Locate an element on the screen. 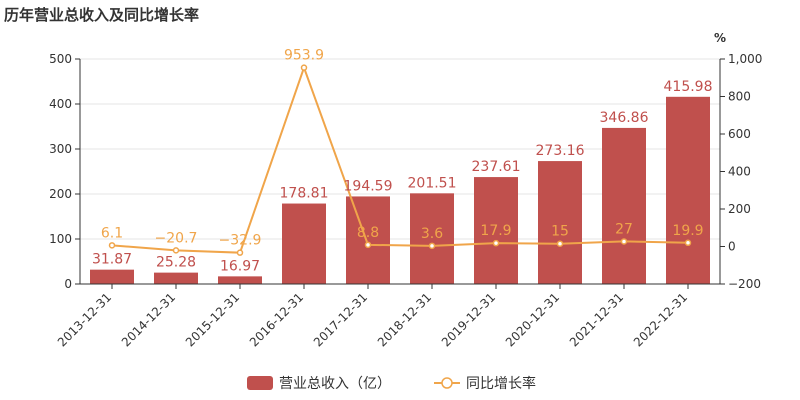 The height and width of the screenshot is (400, 800). x-tick-label: 2017-12-31 is located at coordinates (340, 319).